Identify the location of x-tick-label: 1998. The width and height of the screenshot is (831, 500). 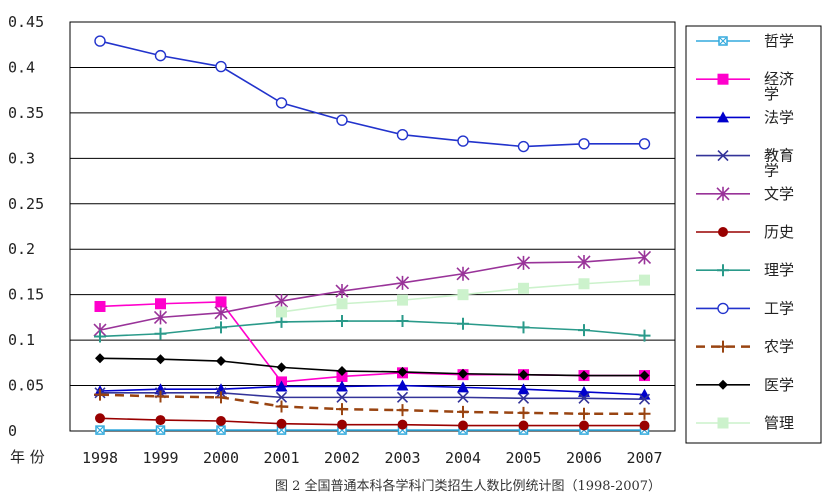
(100, 458).